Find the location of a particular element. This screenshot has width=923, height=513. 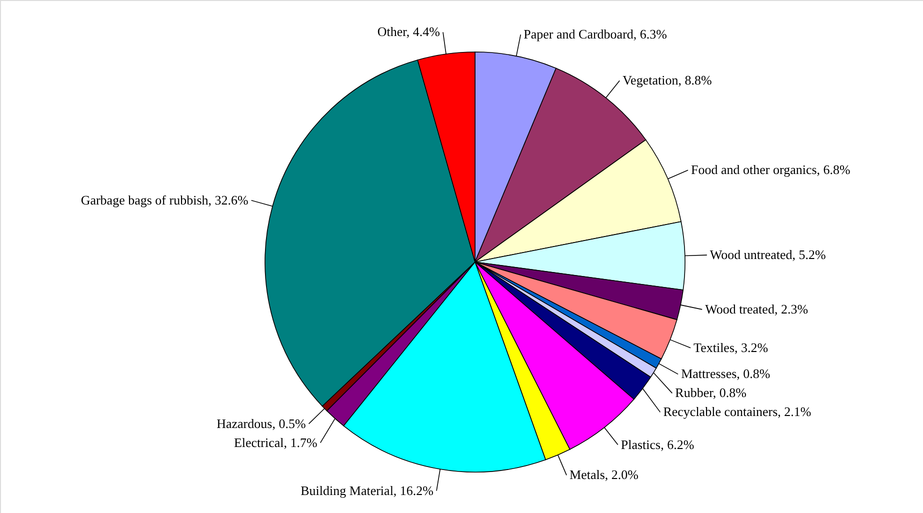

slice-label: Metals, 2.0% is located at coordinates (604, 474).